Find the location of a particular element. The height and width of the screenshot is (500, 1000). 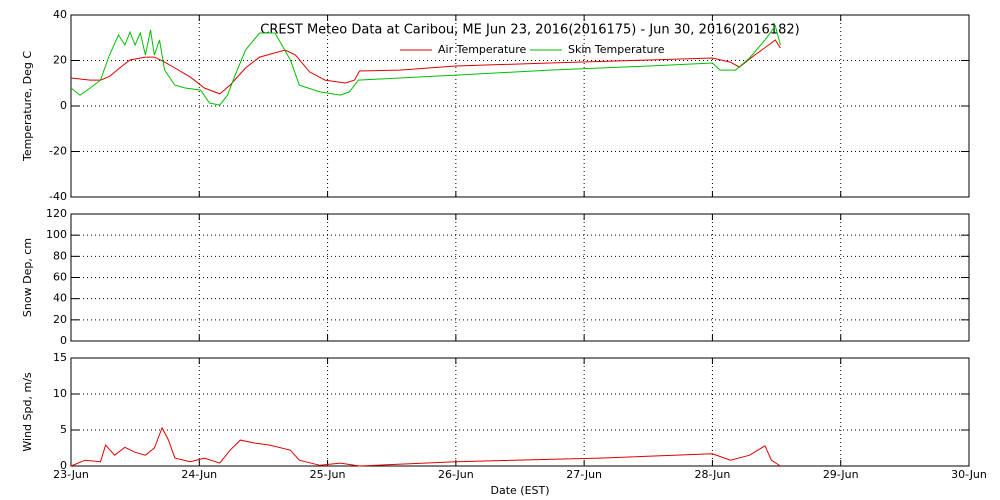

legend-label: Skin Temperature is located at coordinates (616, 49).